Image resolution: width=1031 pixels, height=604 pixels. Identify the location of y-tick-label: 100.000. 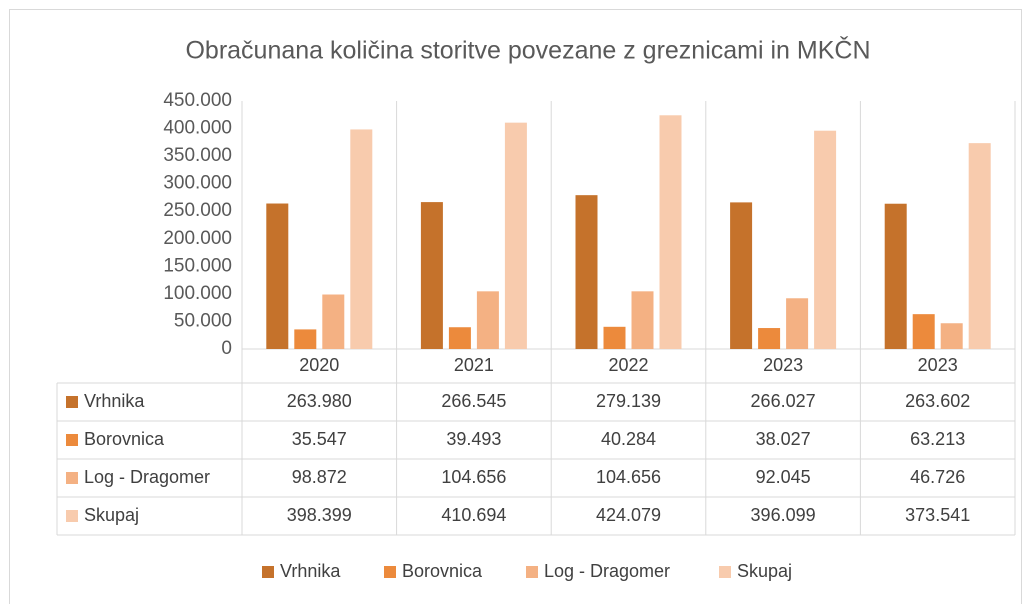
(197, 293).